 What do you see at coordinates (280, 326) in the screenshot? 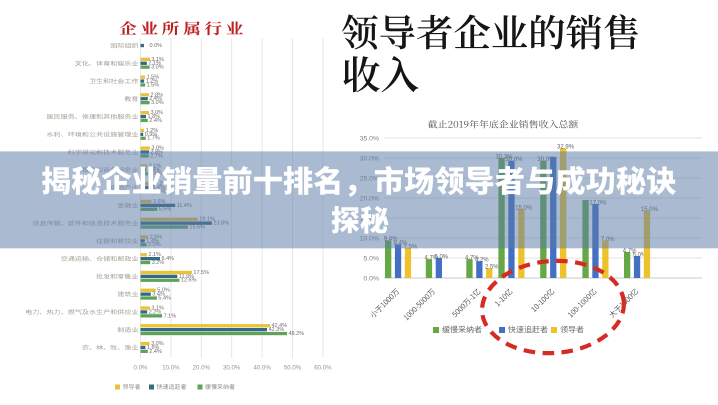
I see `svg-text: 42.4%` at bounding box center [280, 326].